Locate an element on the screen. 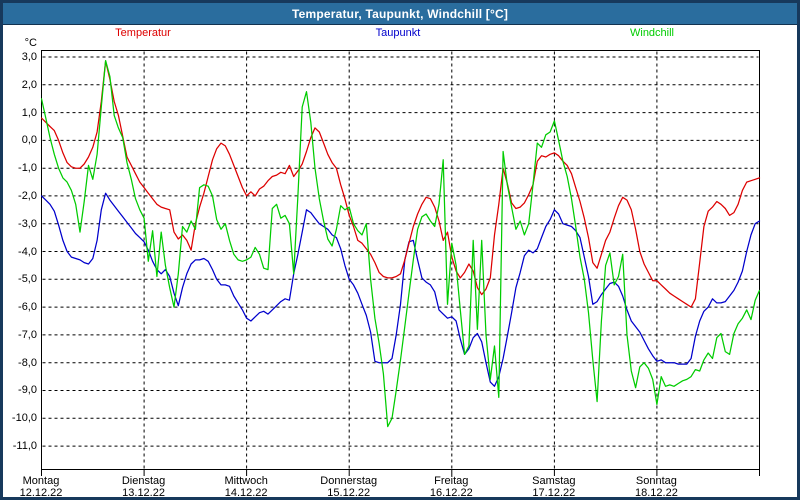  y-tick-label: -7,0 is located at coordinates (27, 334).